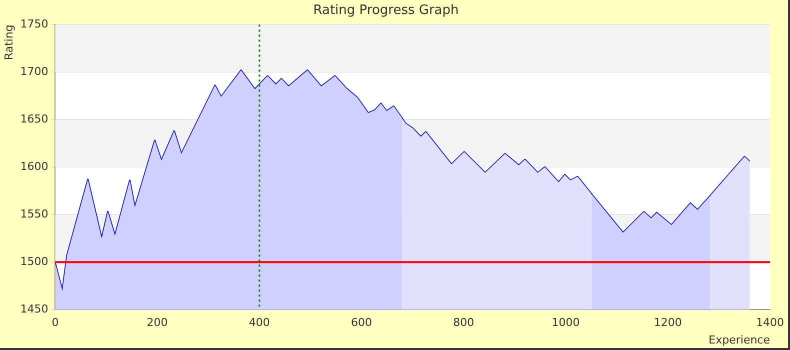  Describe the element at coordinates (386, 10) in the screenshot. I see `chart-title: Rating Progress Graph` at that location.